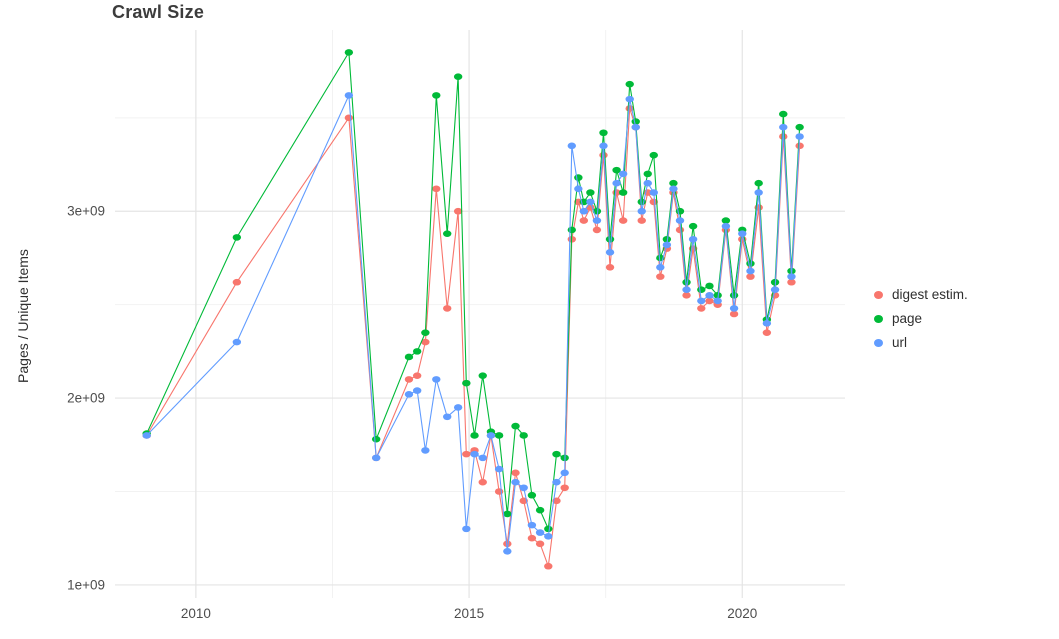 This screenshot has height=639, width=1059. What do you see at coordinates (907, 318) in the screenshot?
I see `legend-label-page: page` at bounding box center [907, 318].